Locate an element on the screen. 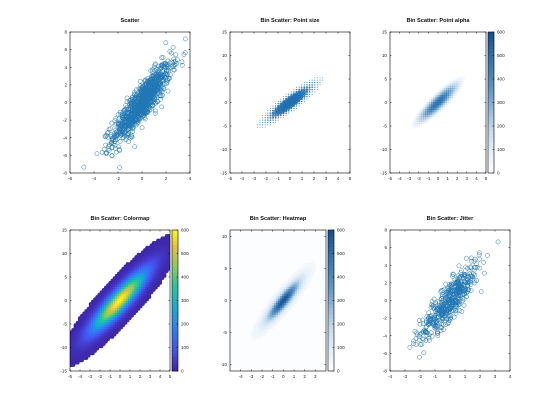 The width and height of the screenshot is (560, 420). x-tick-label: 1 is located at coordinates (130, 376).